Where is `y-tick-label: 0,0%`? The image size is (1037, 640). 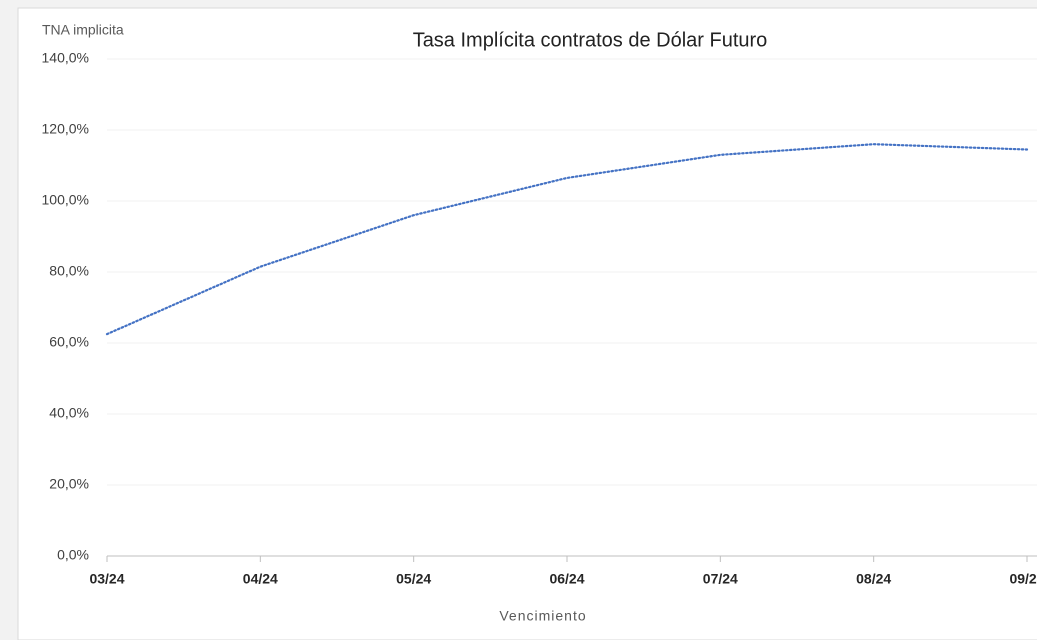
y-tick-label: 0,0% is located at coordinates (73, 555).